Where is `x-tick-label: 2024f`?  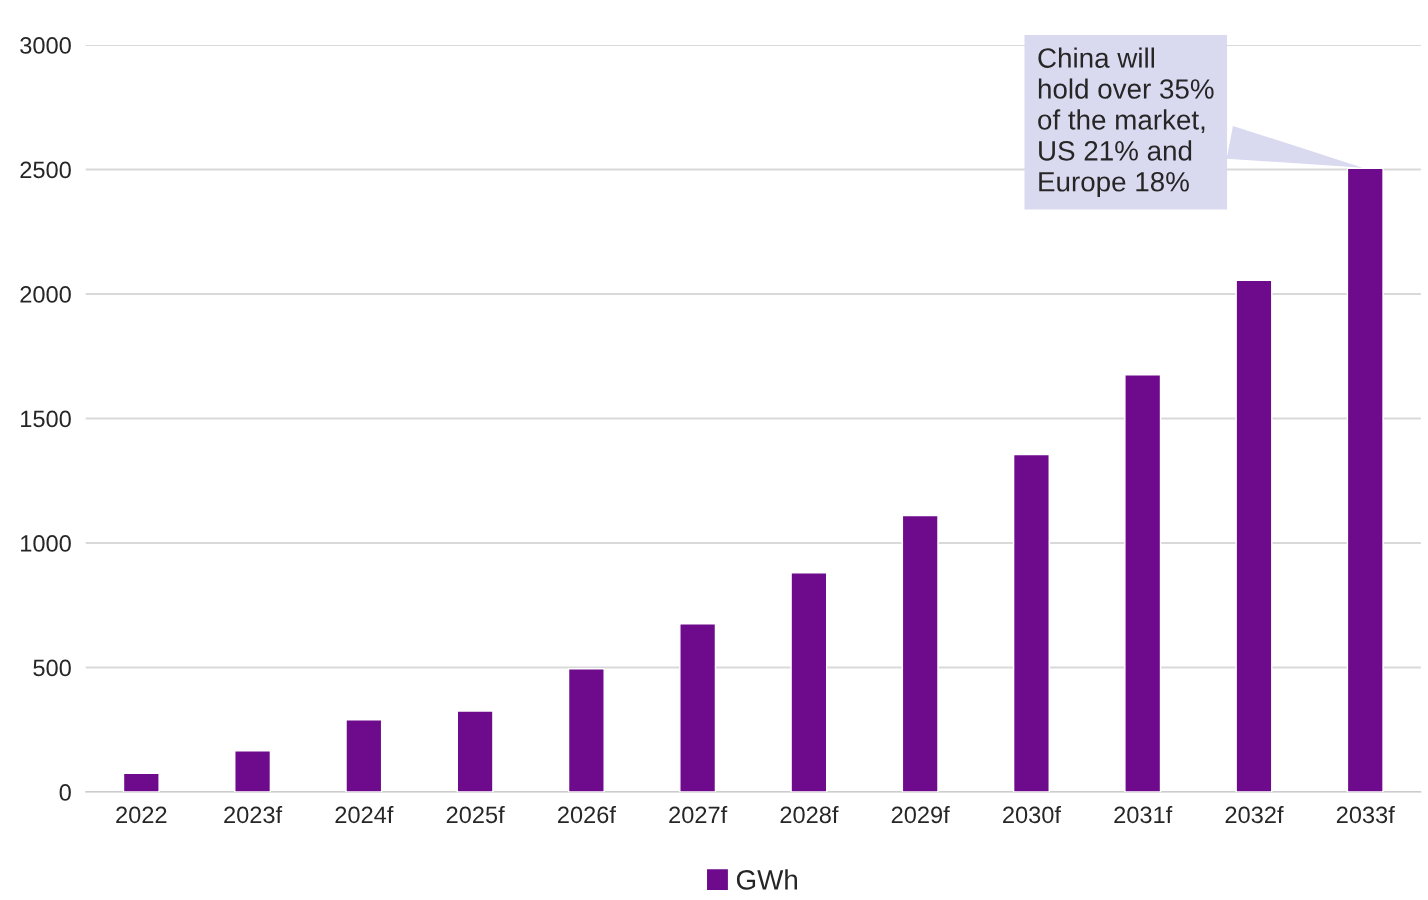
x-tick-label: 2024f is located at coordinates (364, 814).